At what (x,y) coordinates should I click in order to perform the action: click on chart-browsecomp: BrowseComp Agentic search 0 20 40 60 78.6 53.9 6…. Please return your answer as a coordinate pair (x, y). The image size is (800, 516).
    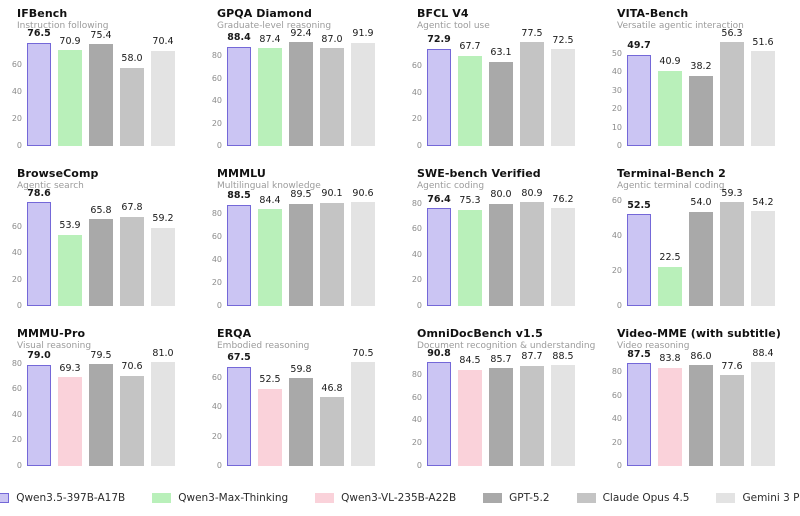
    Looking at the image, I should click on (100, 240).